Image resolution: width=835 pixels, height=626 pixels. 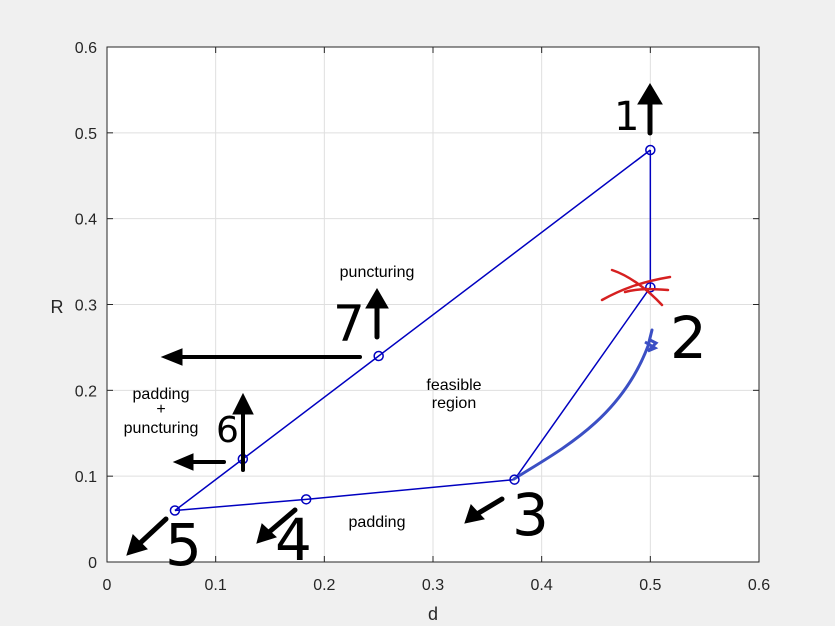 I want to click on y-tick-label: 0.5, so click(x=86, y=134).